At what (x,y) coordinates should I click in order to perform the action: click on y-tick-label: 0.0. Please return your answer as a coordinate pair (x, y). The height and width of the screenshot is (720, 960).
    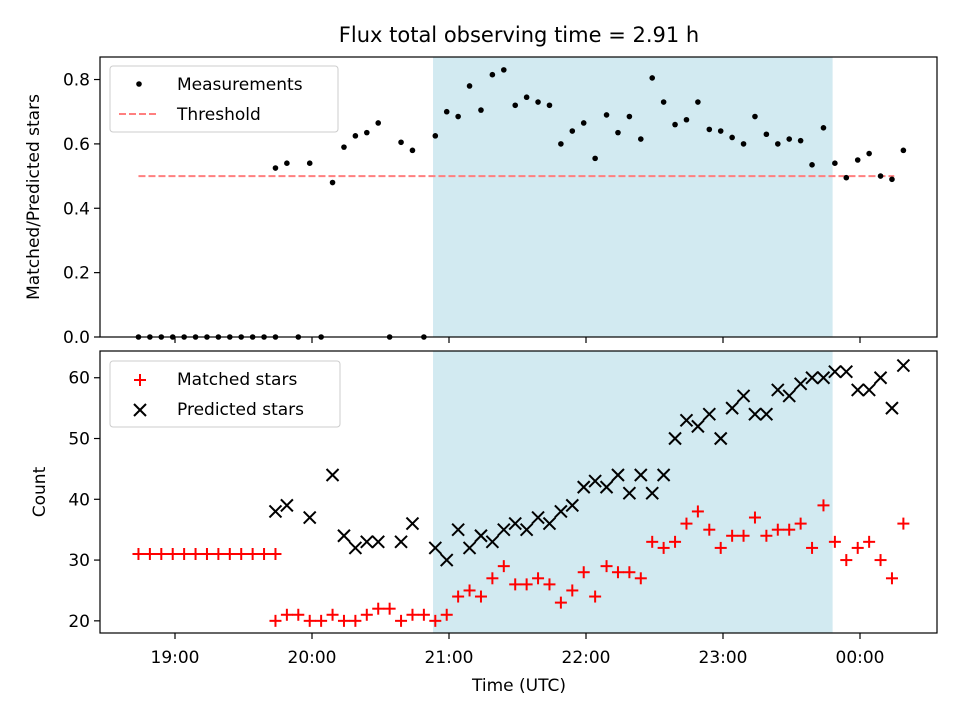
    Looking at the image, I should click on (76, 338).